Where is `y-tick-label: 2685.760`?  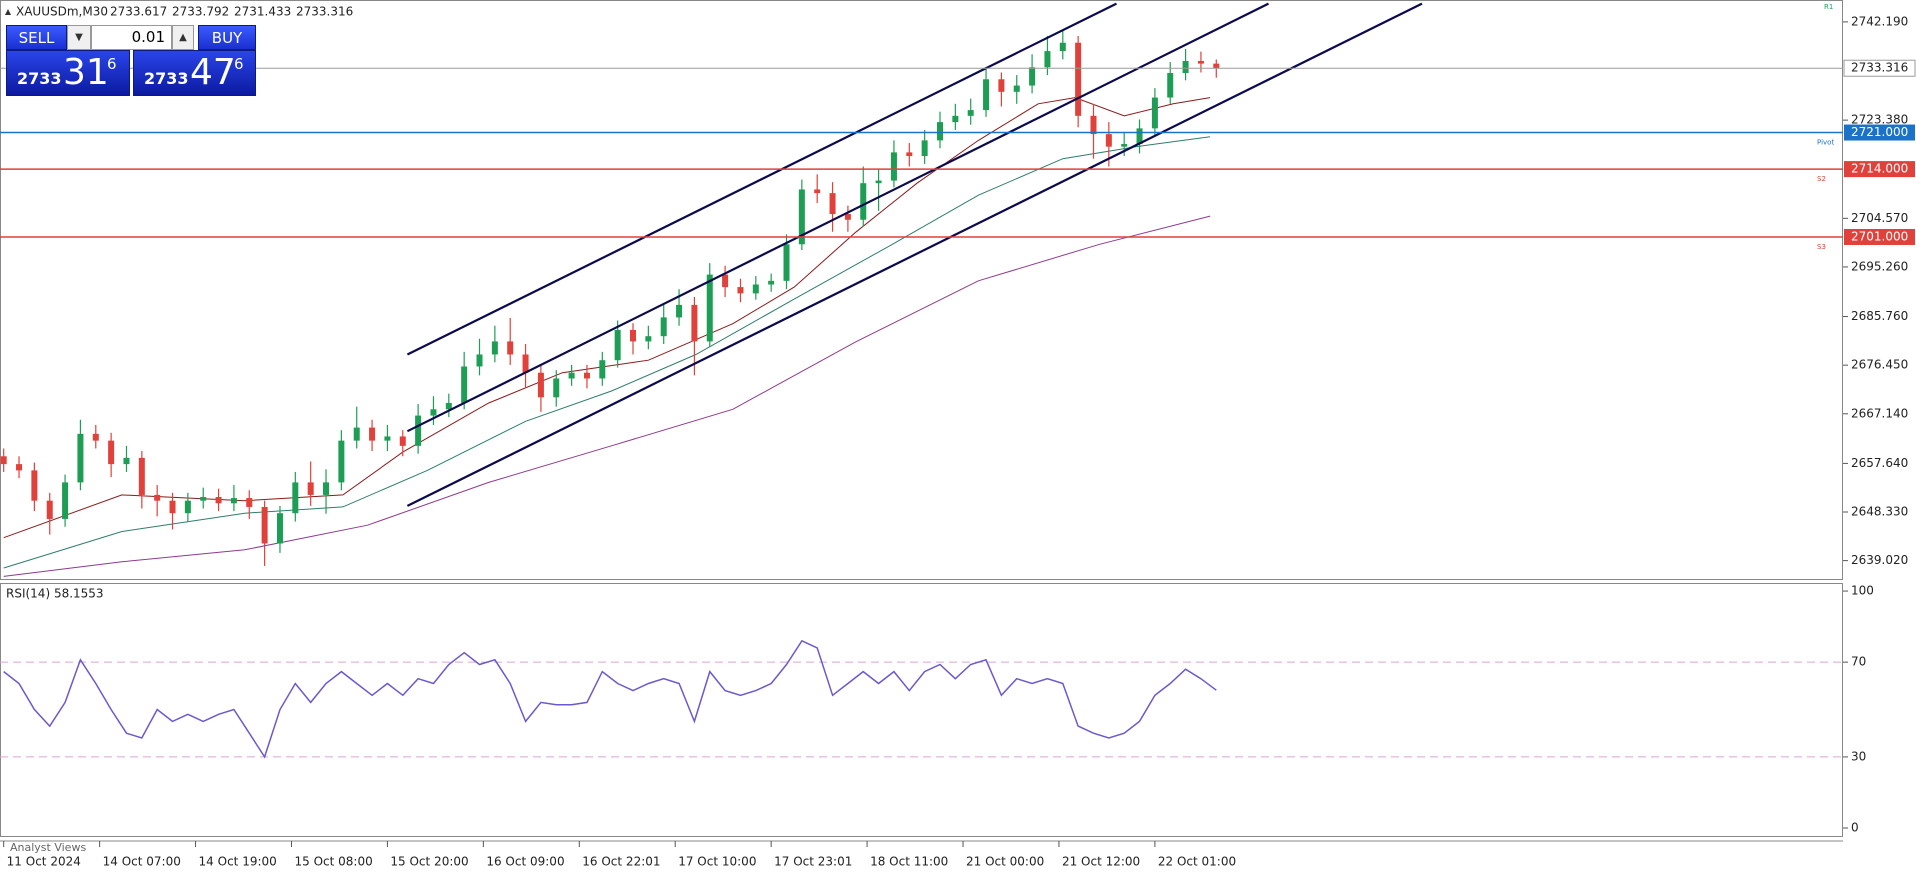
y-tick-label: 2685.760 is located at coordinates (1879, 316).